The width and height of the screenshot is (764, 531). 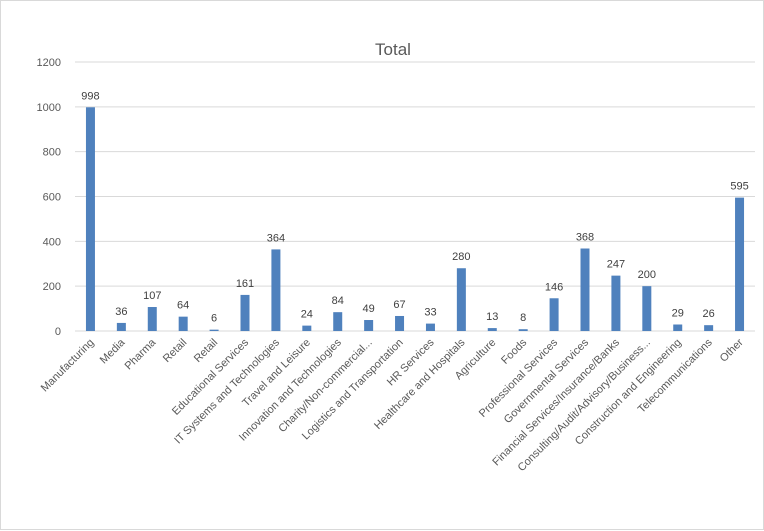 I want to click on y-axis-ticks: 0 200 400 600 800 1000 1200, so click(x=49, y=197).